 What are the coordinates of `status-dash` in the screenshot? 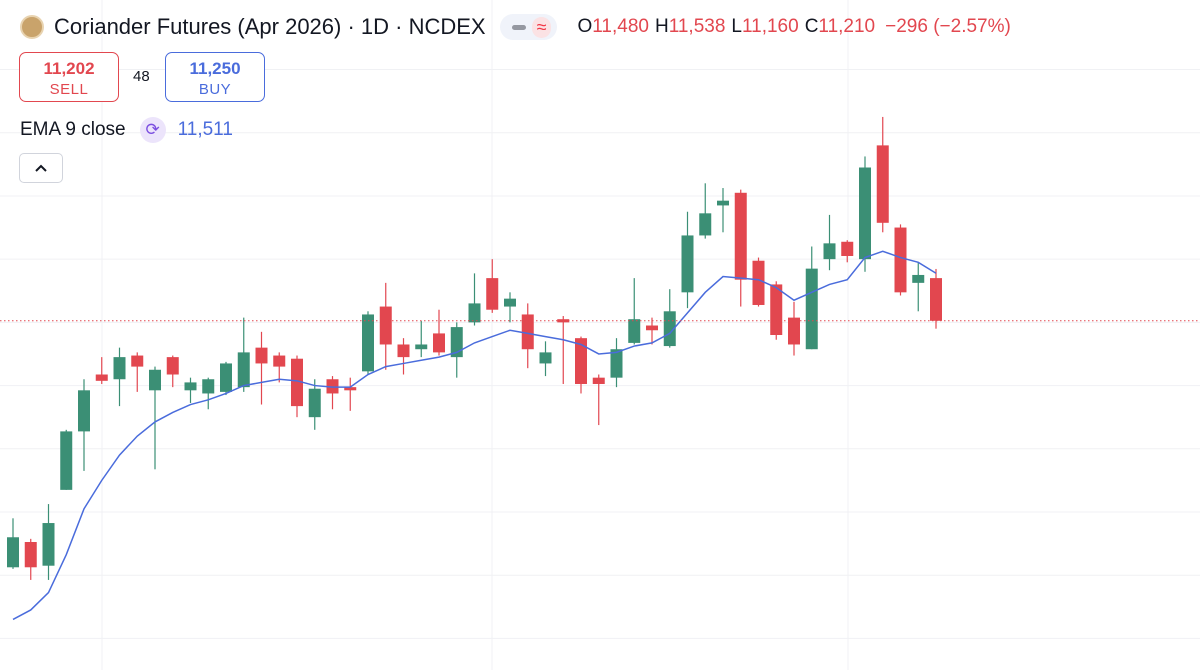 It's located at (518, 27).